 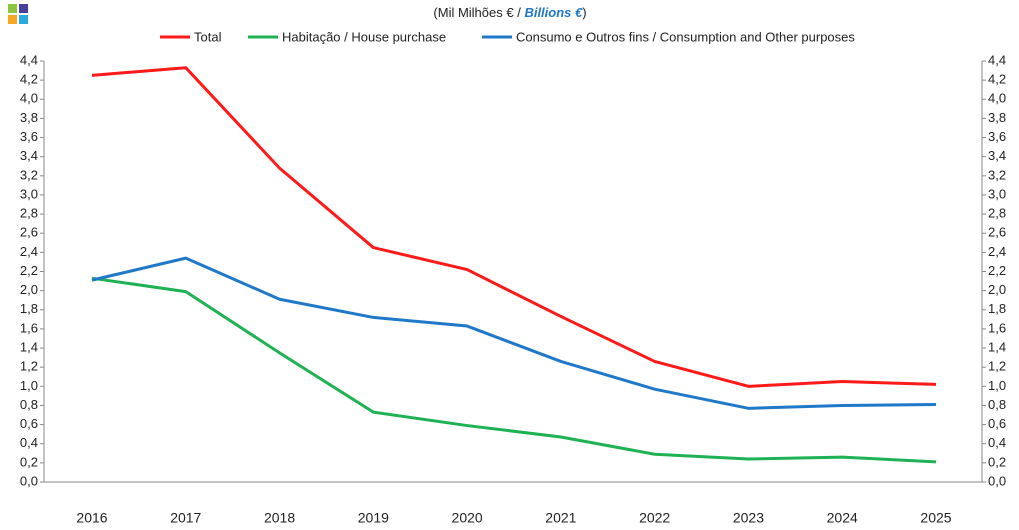 I want to click on x-tick-label: 2022, so click(x=654, y=518).